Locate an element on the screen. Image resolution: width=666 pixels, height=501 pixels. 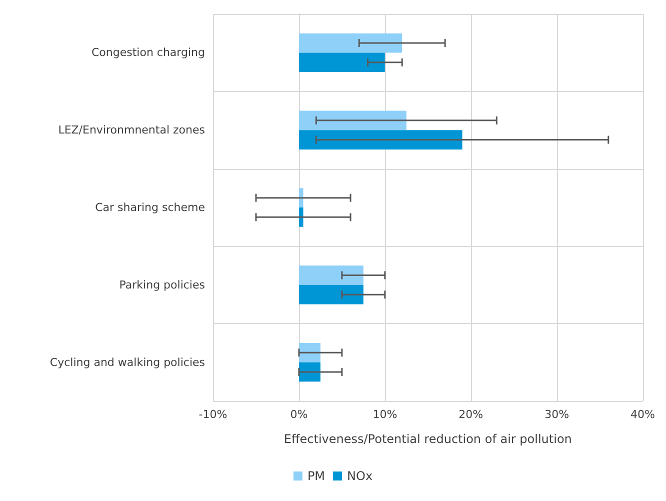
x-tick-label: 20% is located at coordinates (471, 414).